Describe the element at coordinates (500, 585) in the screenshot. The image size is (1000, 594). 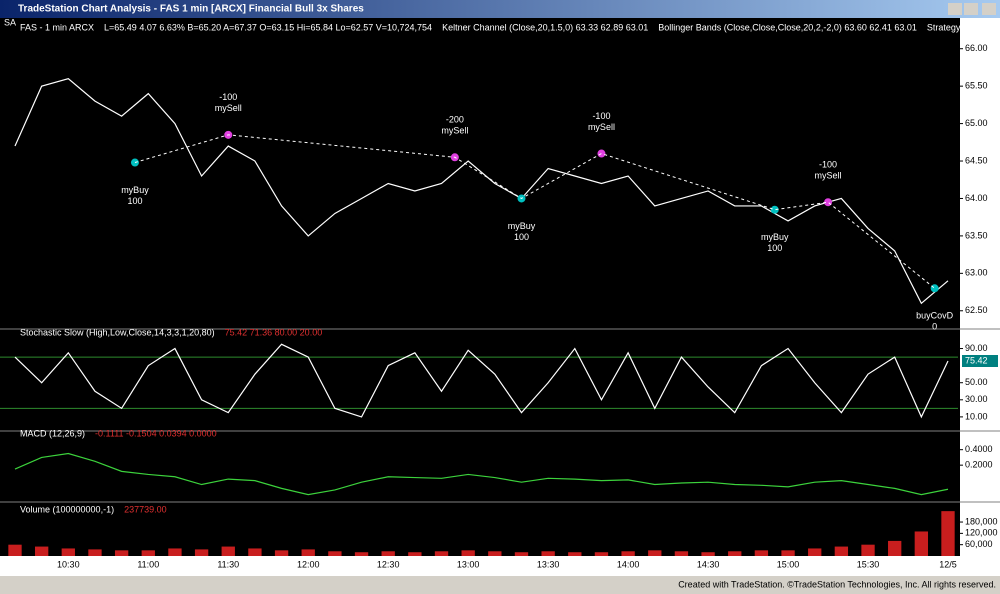
I see `status-bar` at that location.